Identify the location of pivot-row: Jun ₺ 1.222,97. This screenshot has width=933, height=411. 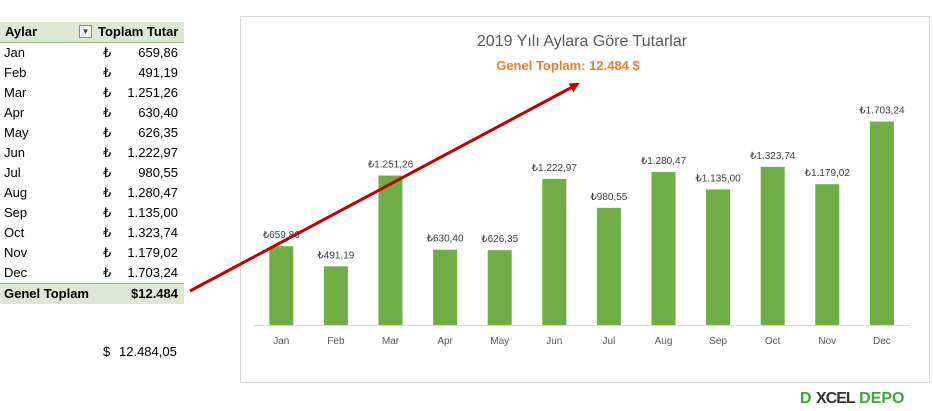
(92, 153).